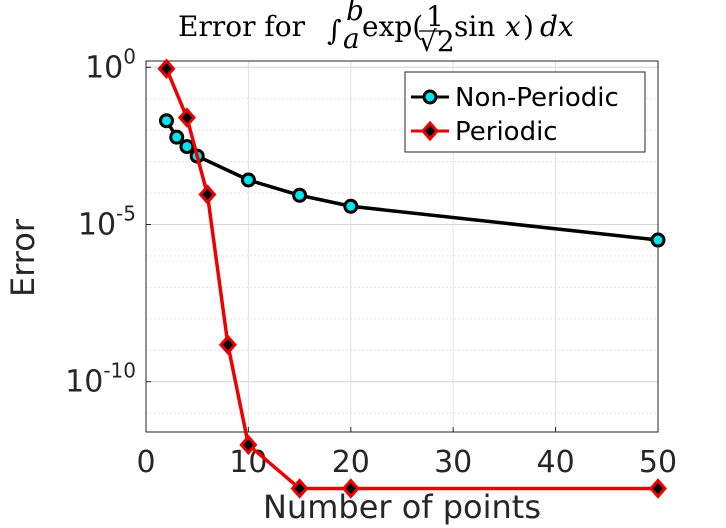 This screenshot has width=726, height=528. I want to click on title-x: x, so click(513, 26).